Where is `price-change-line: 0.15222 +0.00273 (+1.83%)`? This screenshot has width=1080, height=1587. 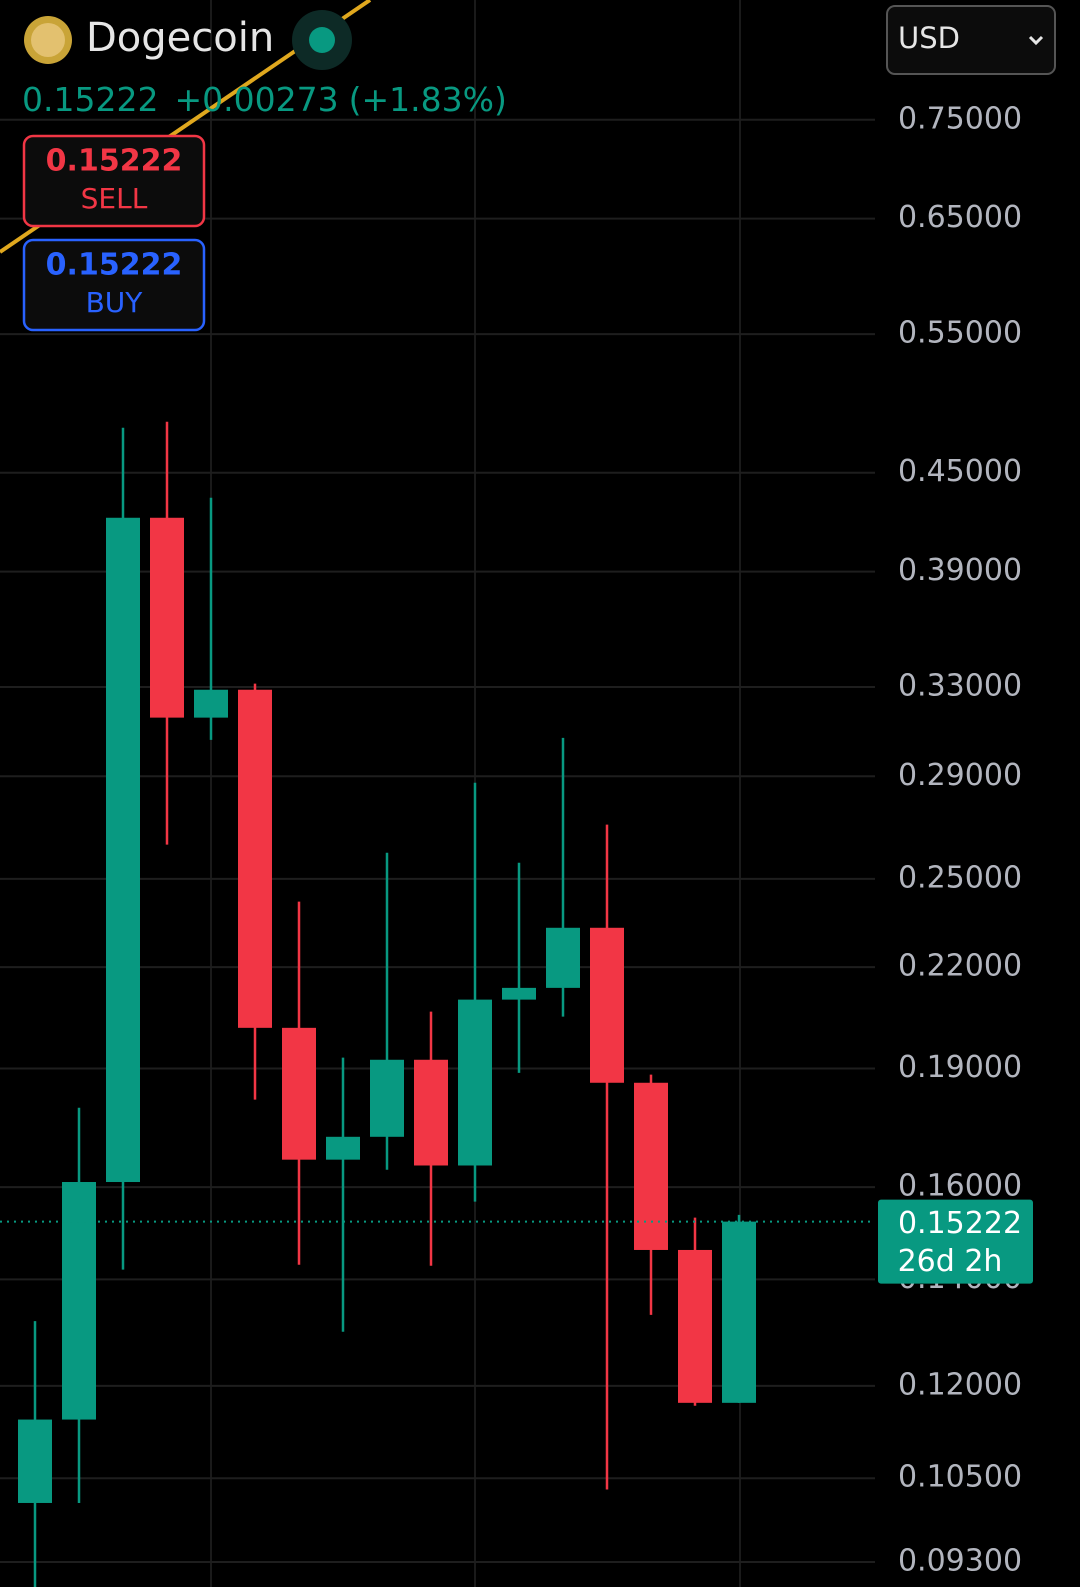 price-change-line: 0.15222 +0.00273 (+1.83%) is located at coordinates (264, 99).